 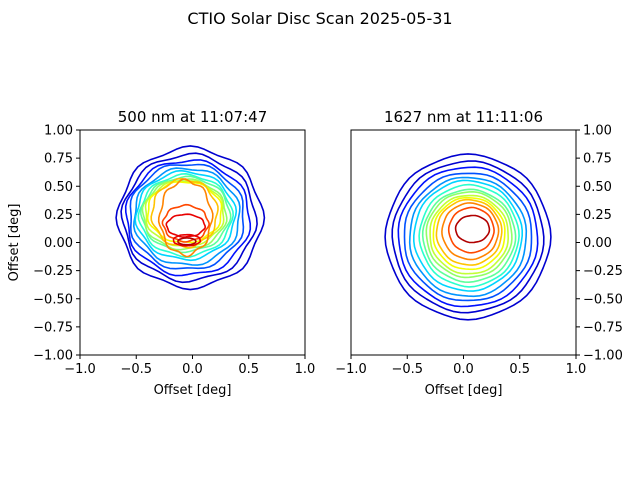 What do you see at coordinates (319, 18) in the screenshot?
I see `figure-title: CTIO Solar Disc Scan 2025-05-31` at bounding box center [319, 18].